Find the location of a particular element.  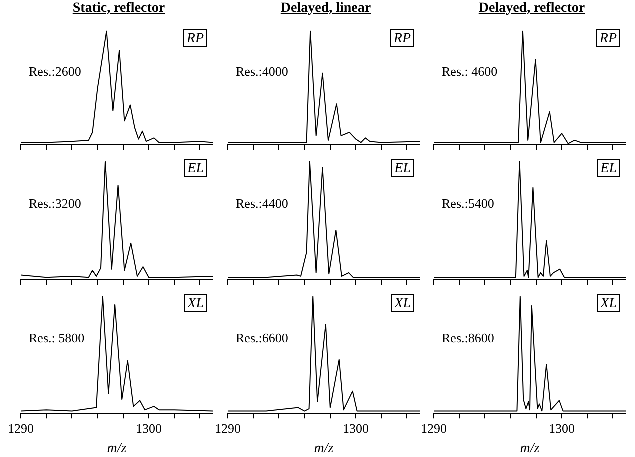

chart-title: Delayed, reflector is located at coordinates (532, 9).